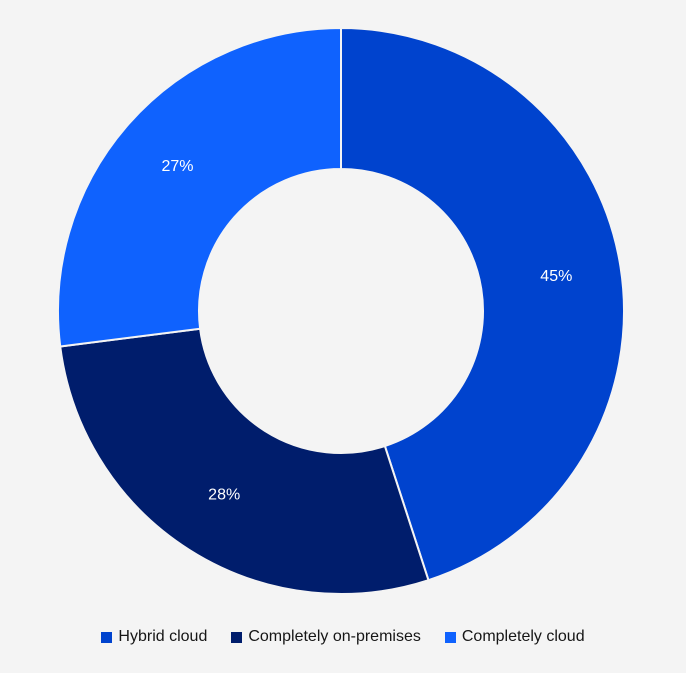 The height and width of the screenshot is (673, 686). I want to click on legend-item-completely-cloud: Completely cloud, so click(514, 637).